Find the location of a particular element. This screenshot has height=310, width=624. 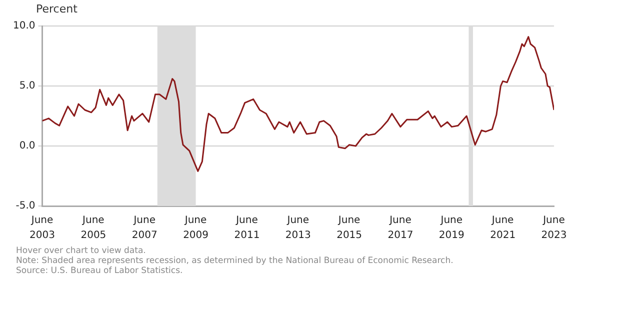

y-axis-title: Percent is located at coordinates (57, 9).